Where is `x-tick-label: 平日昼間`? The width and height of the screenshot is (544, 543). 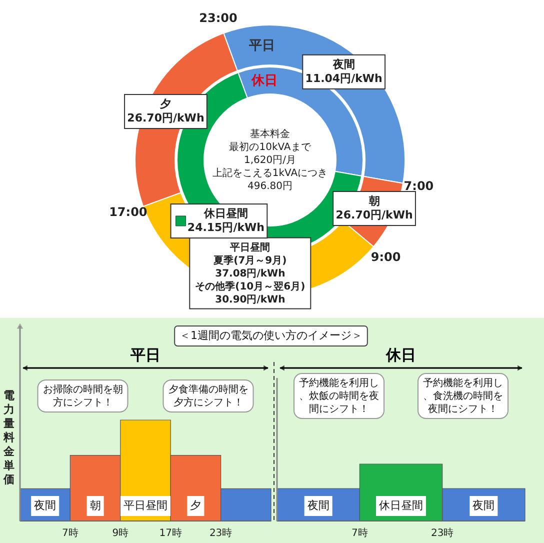 x-tick-label: 平日昼間 is located at coordinates (146, 505).